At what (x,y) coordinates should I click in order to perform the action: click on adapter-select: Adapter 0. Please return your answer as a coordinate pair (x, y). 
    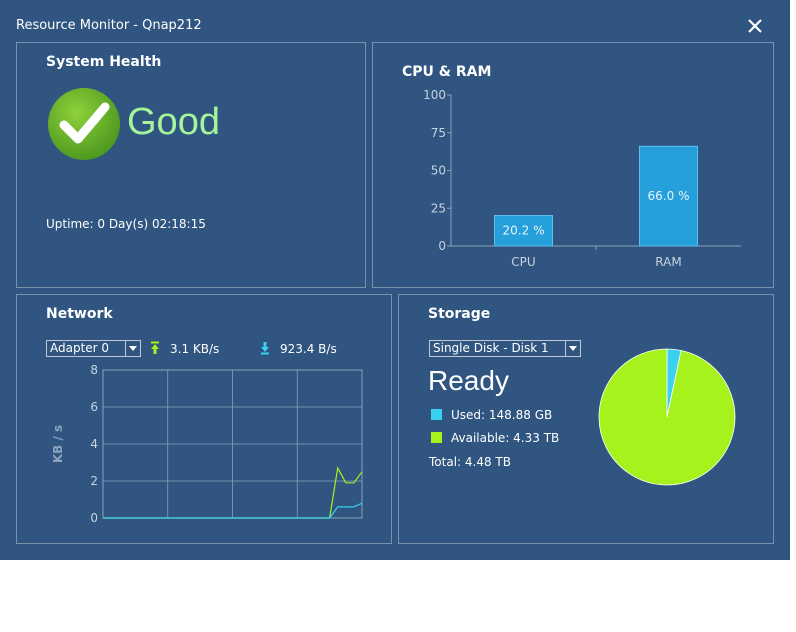
    Looking at the image, I should click on (93, 348).